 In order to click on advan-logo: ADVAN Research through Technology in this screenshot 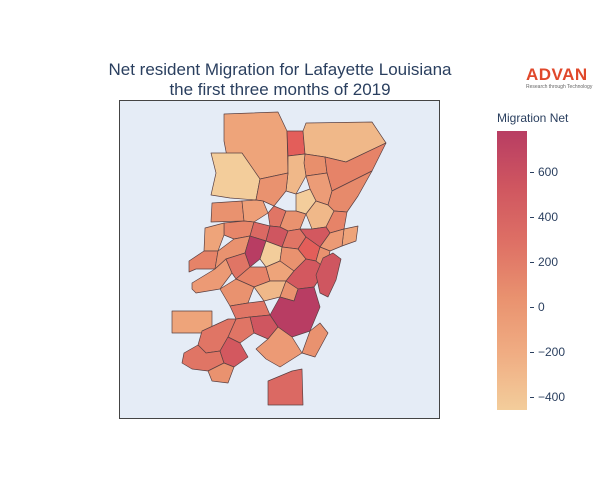, I will do `click(561, 78)`.